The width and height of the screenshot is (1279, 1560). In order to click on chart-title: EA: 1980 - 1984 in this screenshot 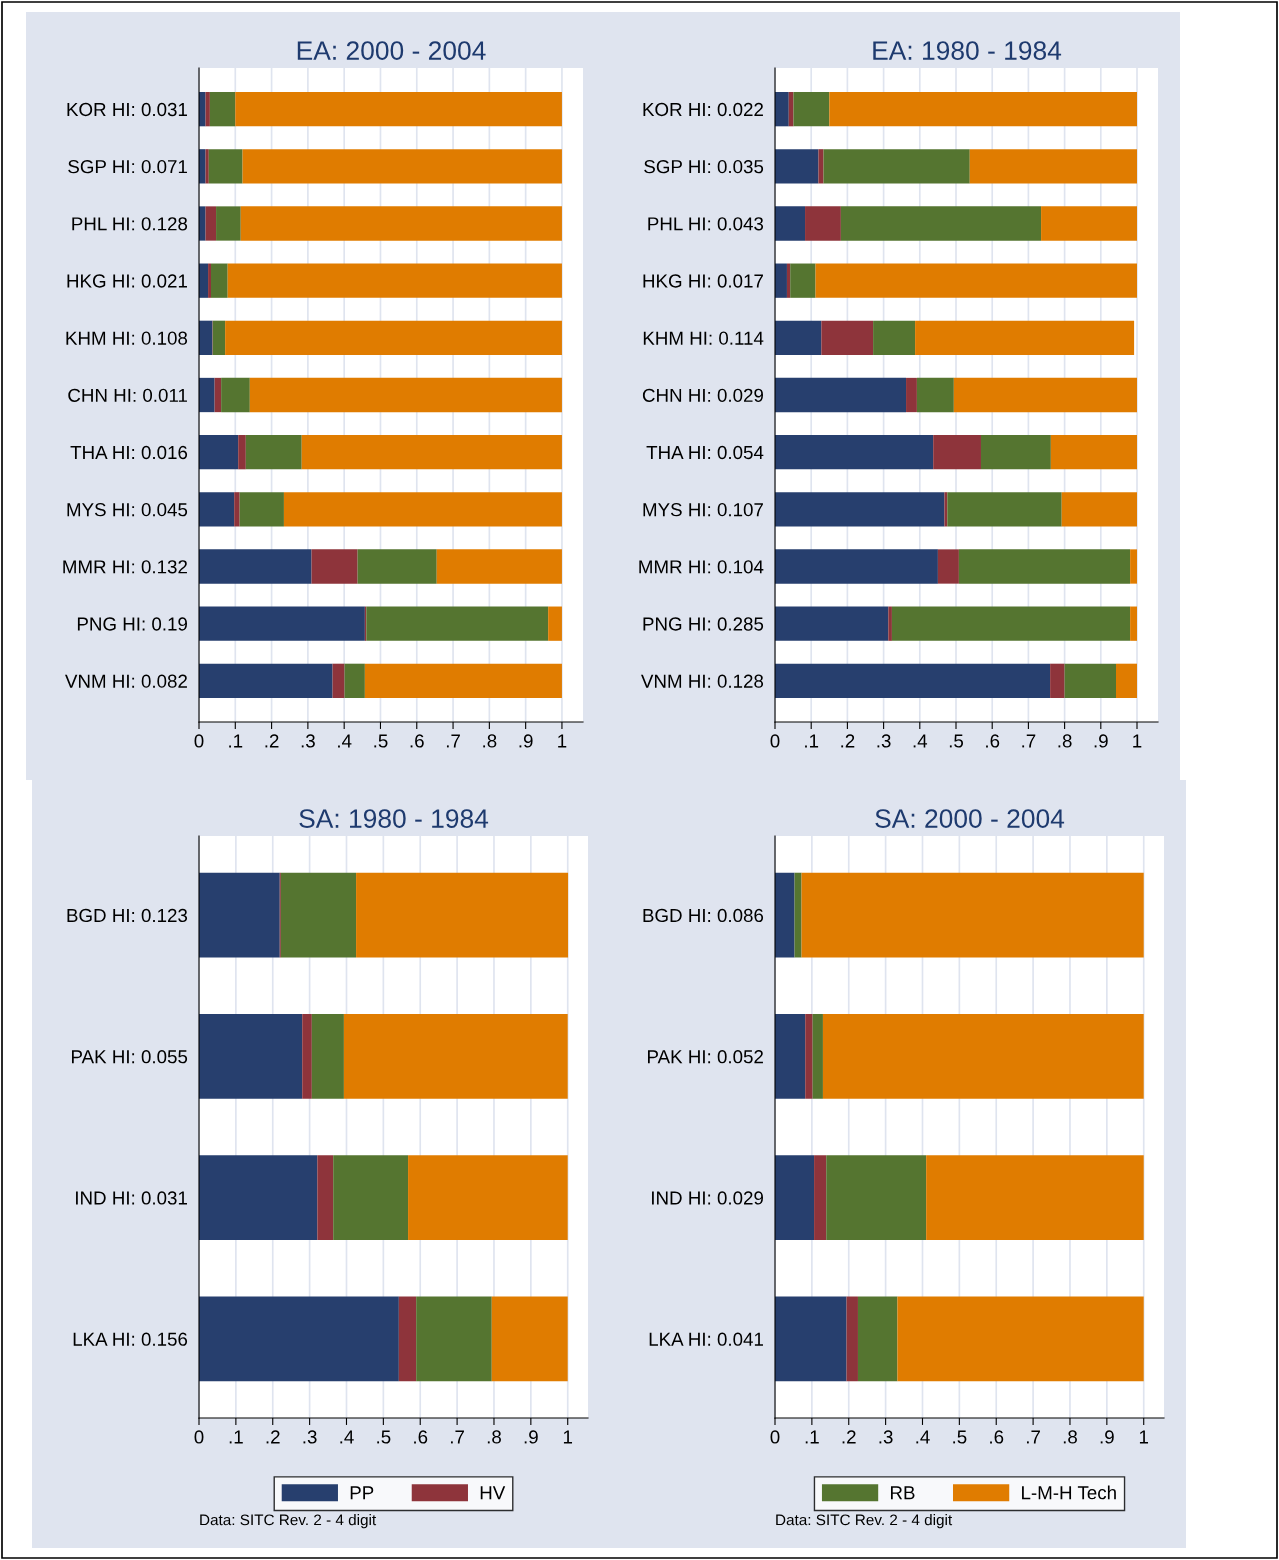, I will do `click(967, 50)`.